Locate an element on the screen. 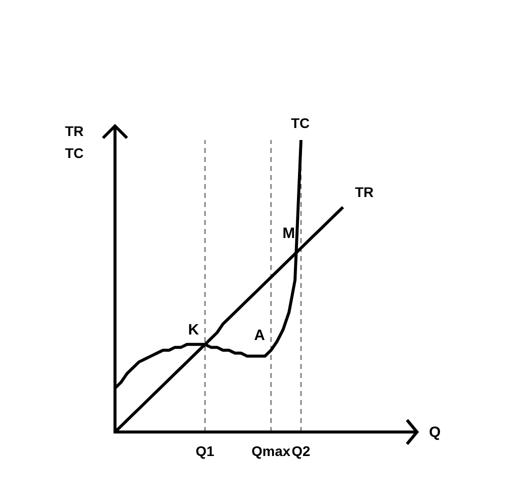 The height and width of the screenshot is (503, 519). legend-label: TR is located at coordinates (74, 131).